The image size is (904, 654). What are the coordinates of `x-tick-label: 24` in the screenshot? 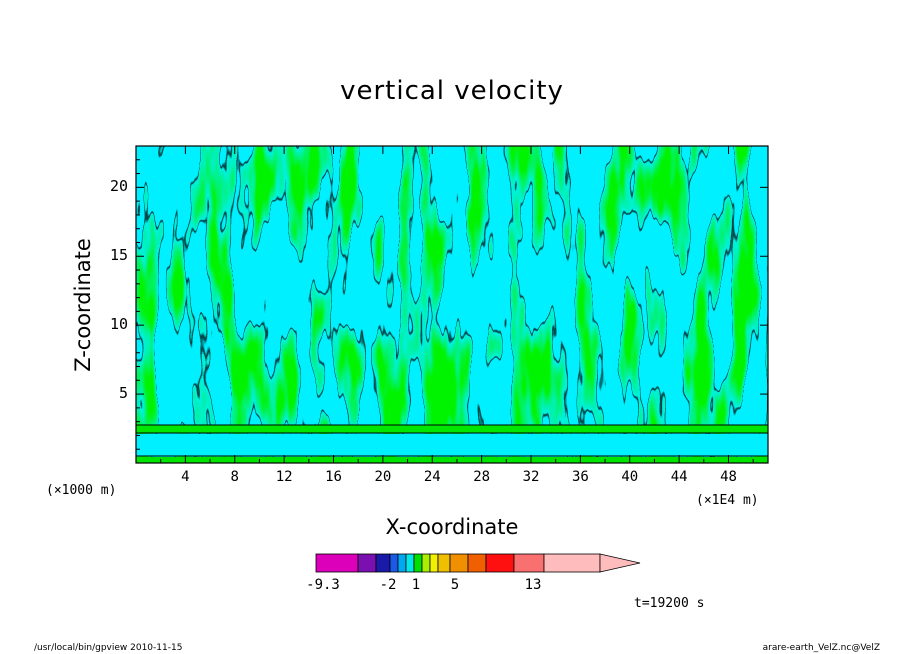 It's located at (432, 477).